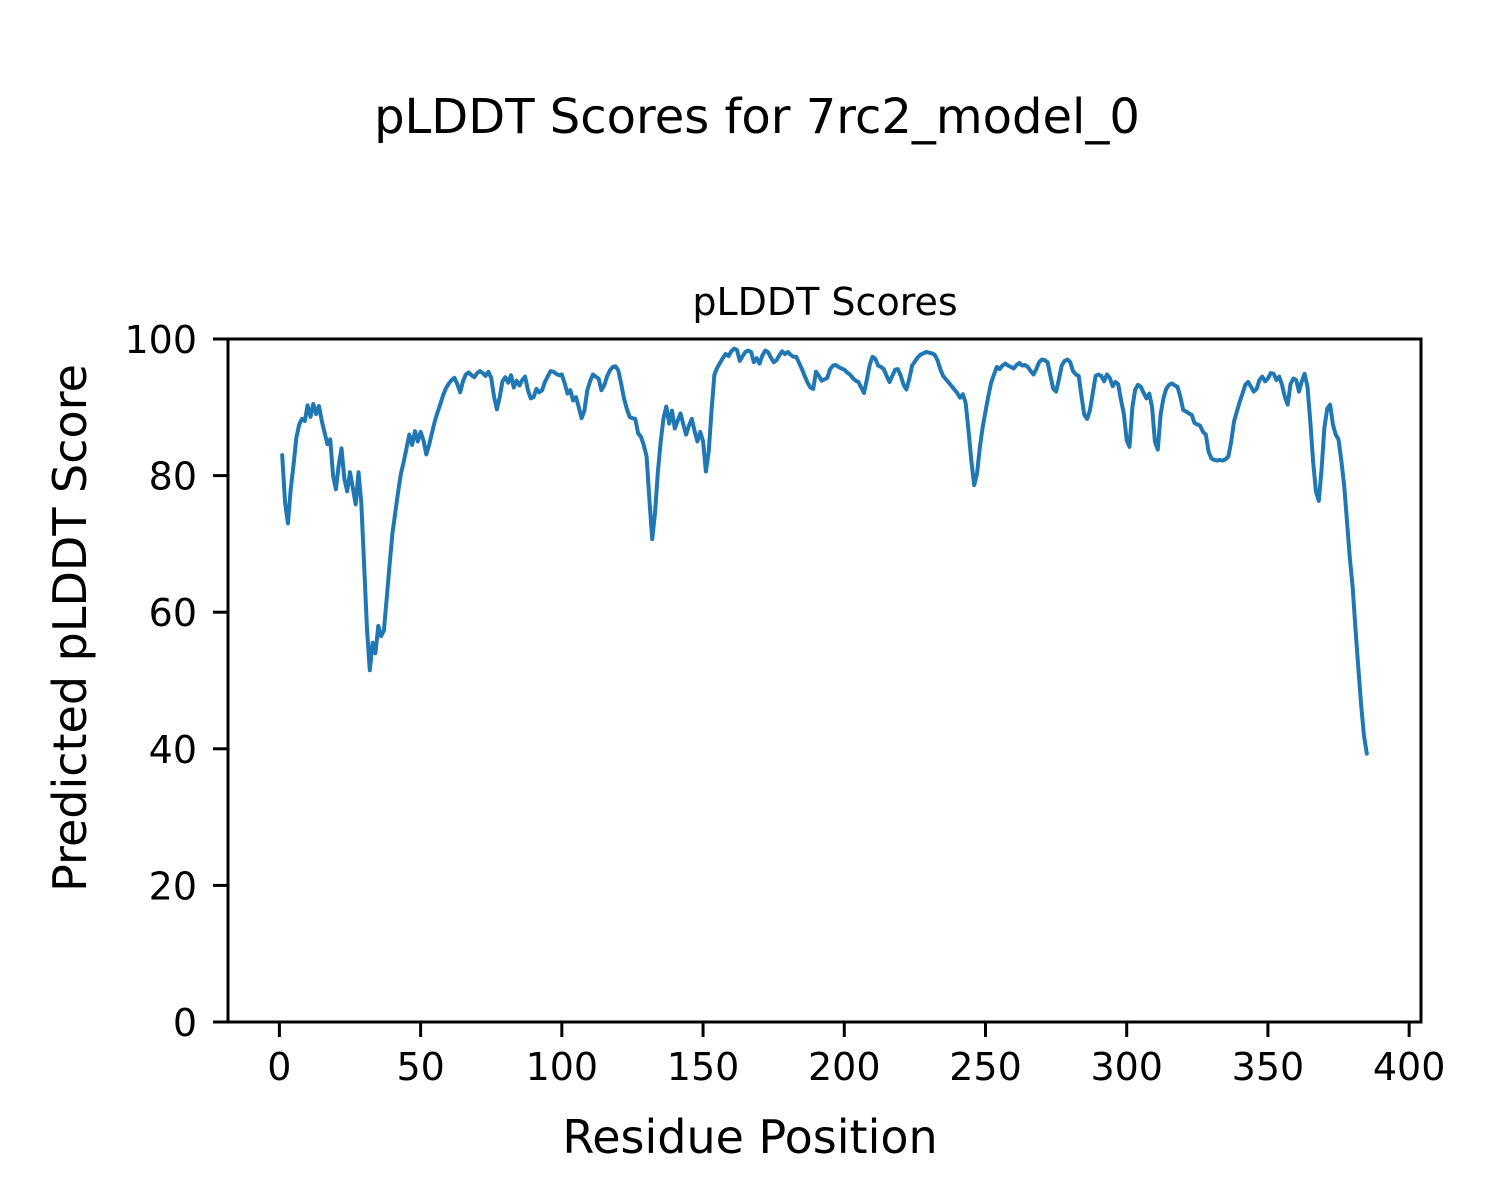  Describe the element at coordinates (279, 1067) in the screenshot. I see `x-tick-label: 0` at that location.